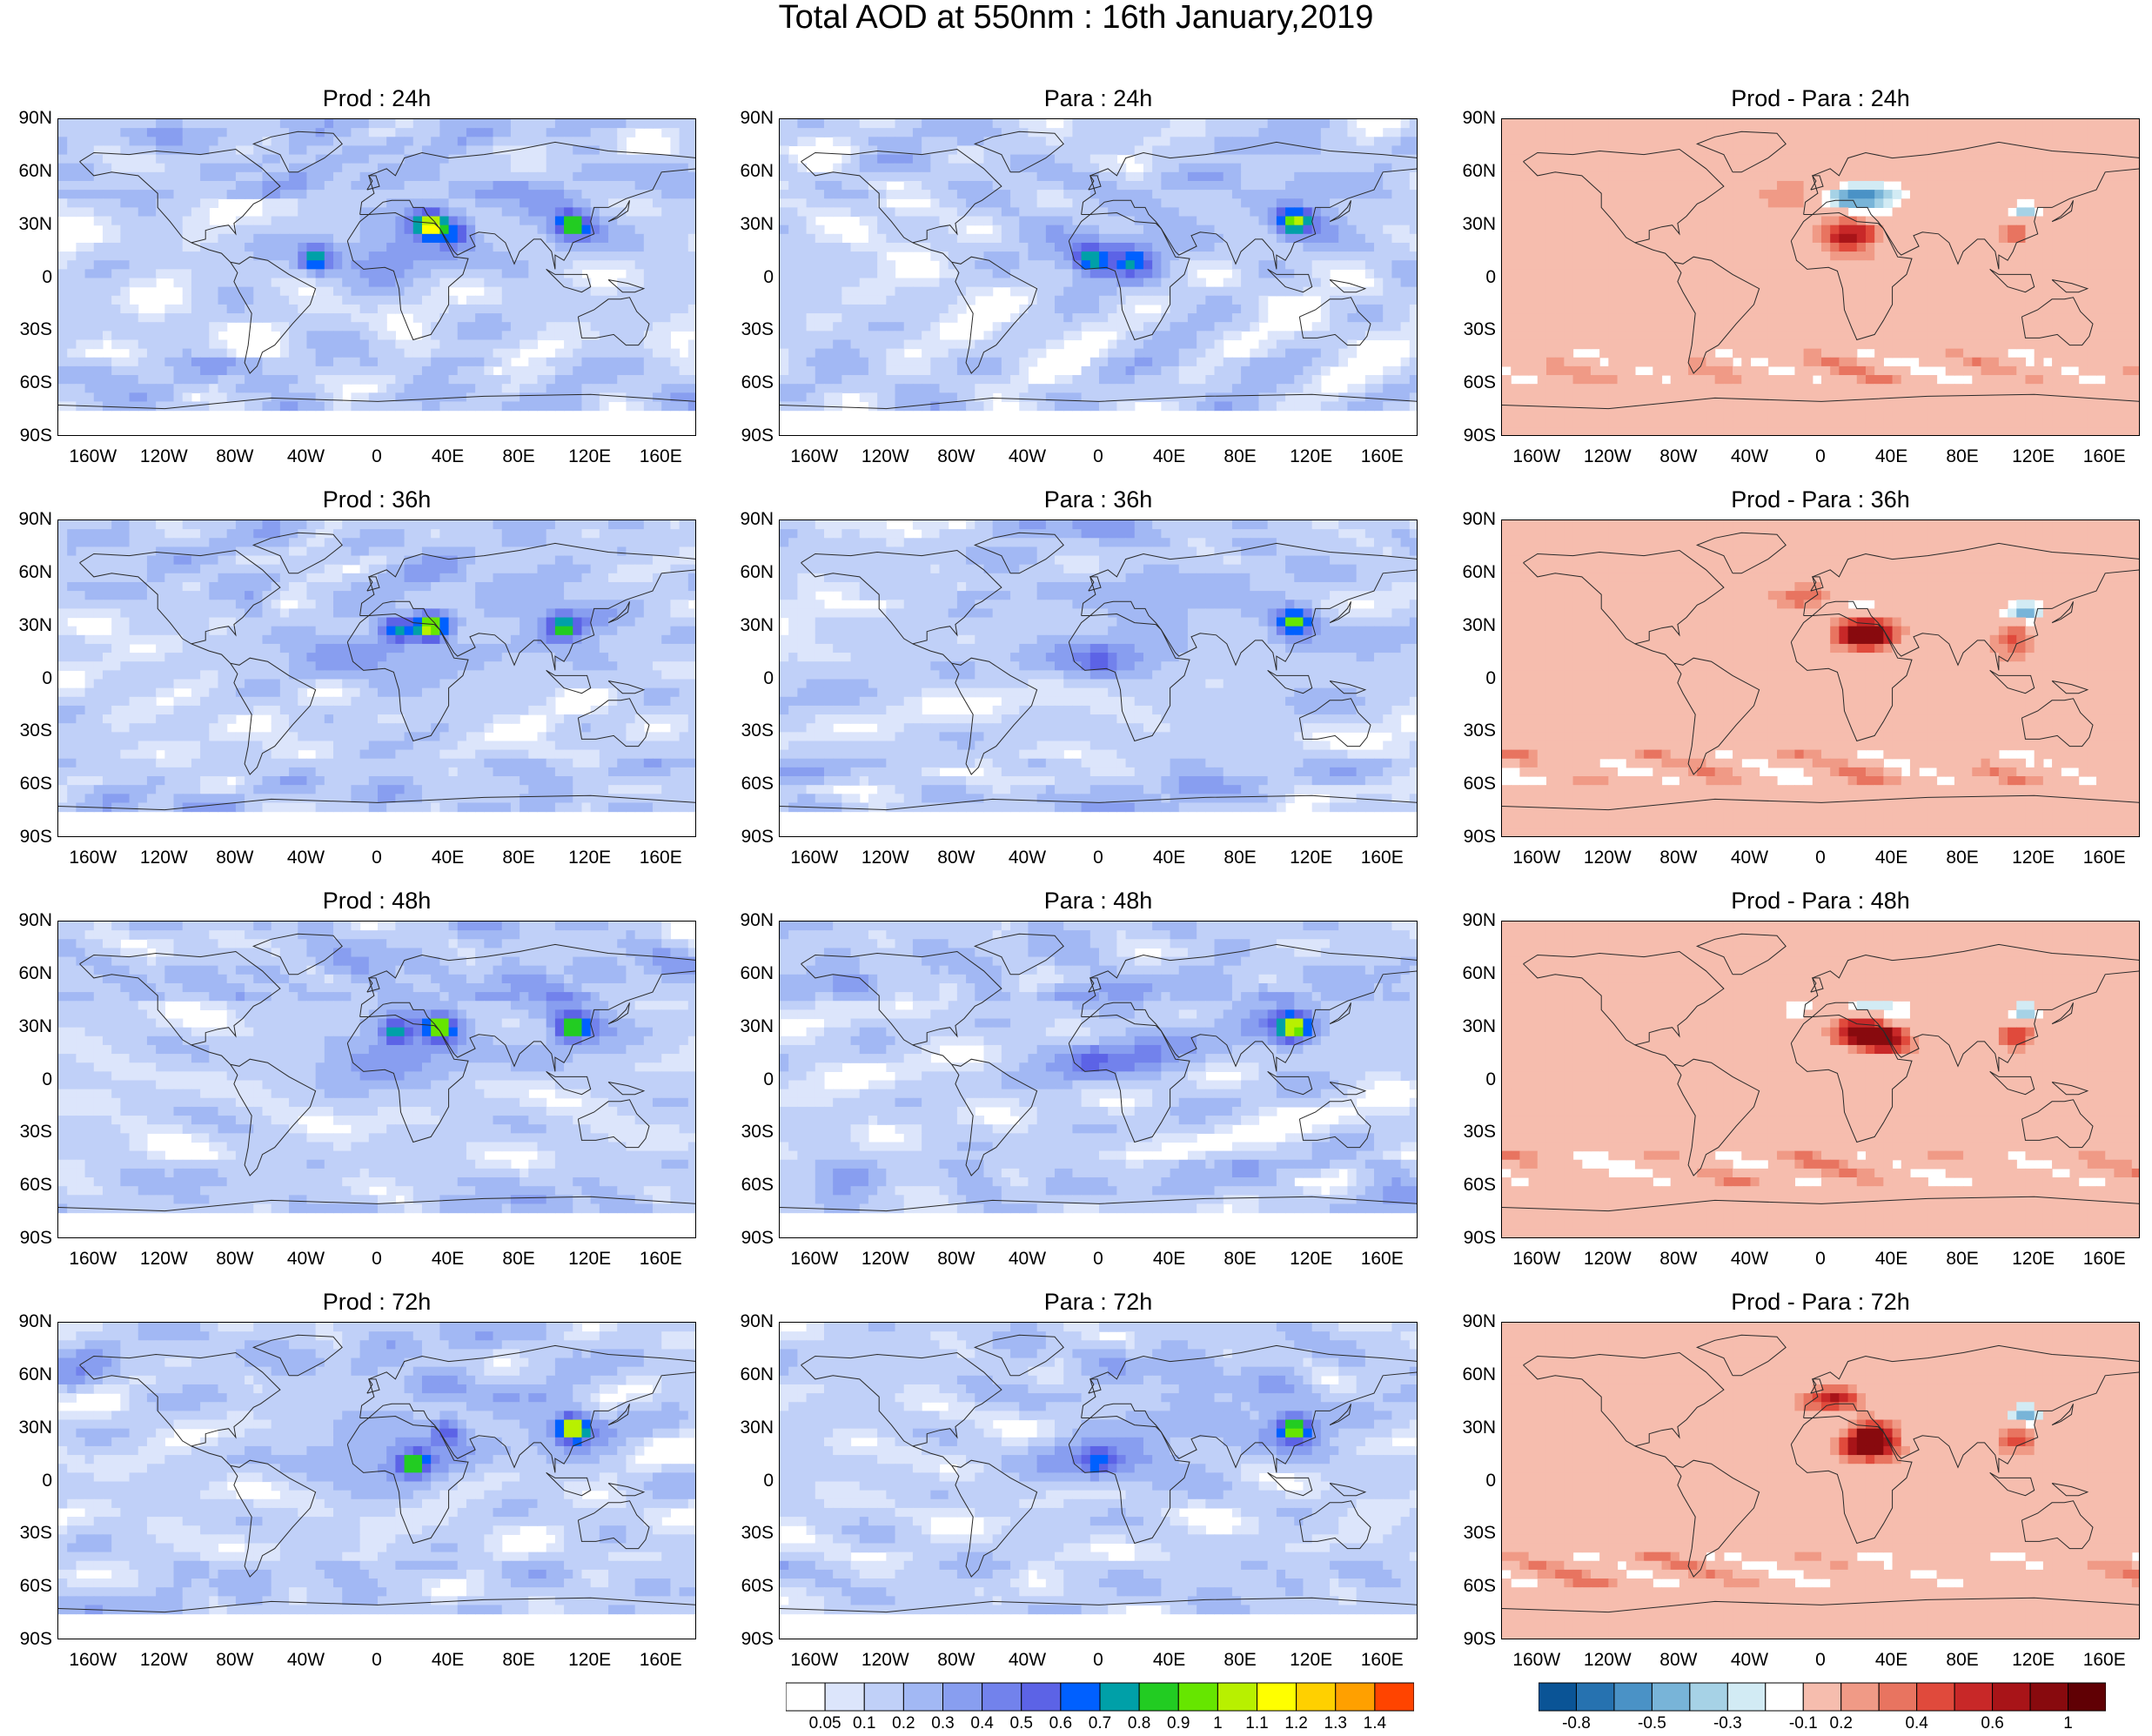  Describe the element at coordinates (1098, 98) in the screenshot. I see `panel-title: Para : 24h` at that location.